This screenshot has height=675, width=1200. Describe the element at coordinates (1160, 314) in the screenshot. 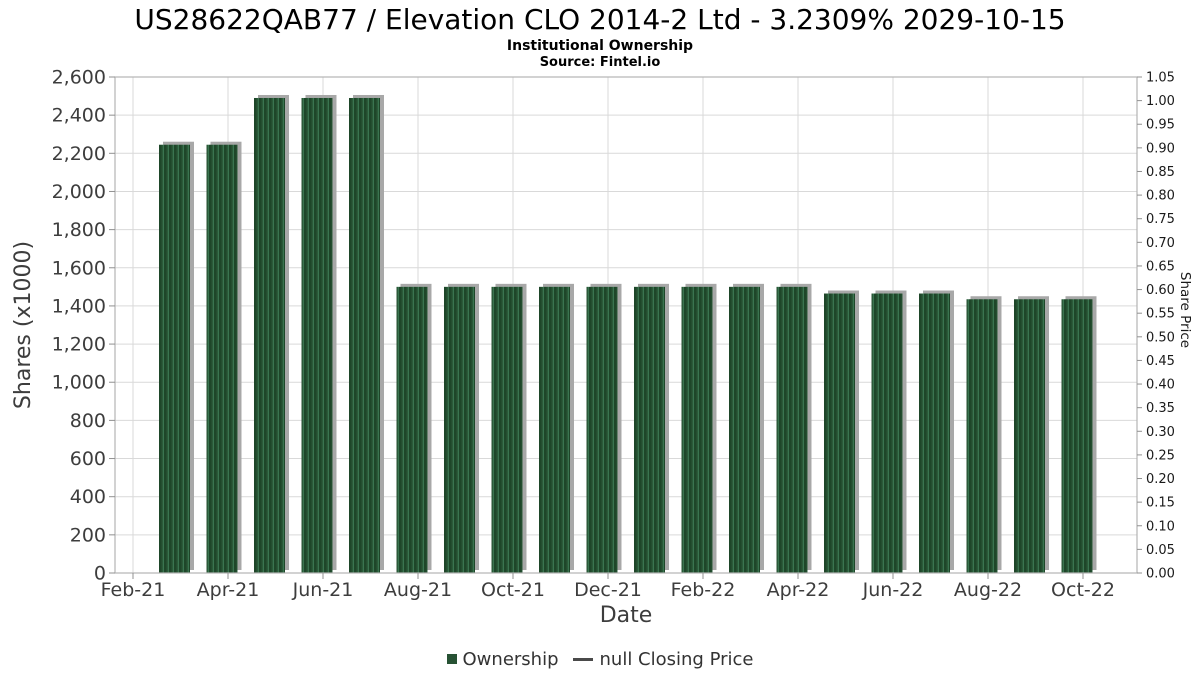

I see `y-right-tick-label: 0.55` at that location.